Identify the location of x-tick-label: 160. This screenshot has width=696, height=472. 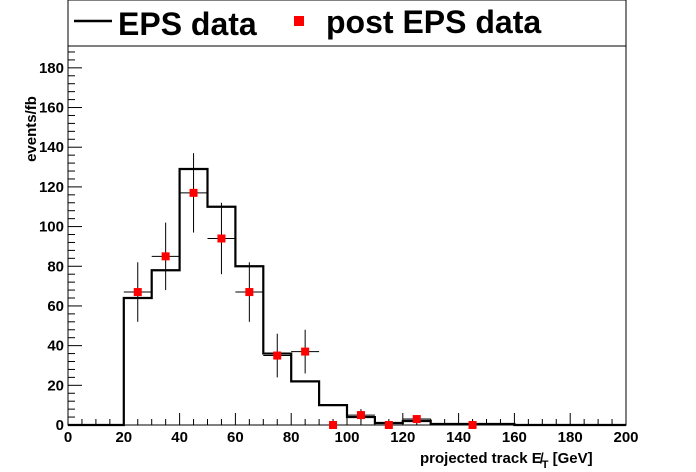
(514, 437).